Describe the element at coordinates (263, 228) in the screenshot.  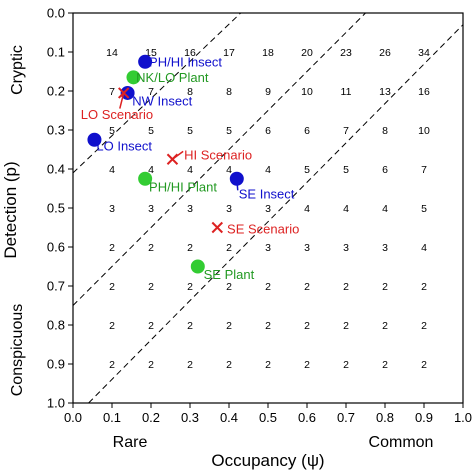
I see `data-point-label: SE Scenario` at that location.